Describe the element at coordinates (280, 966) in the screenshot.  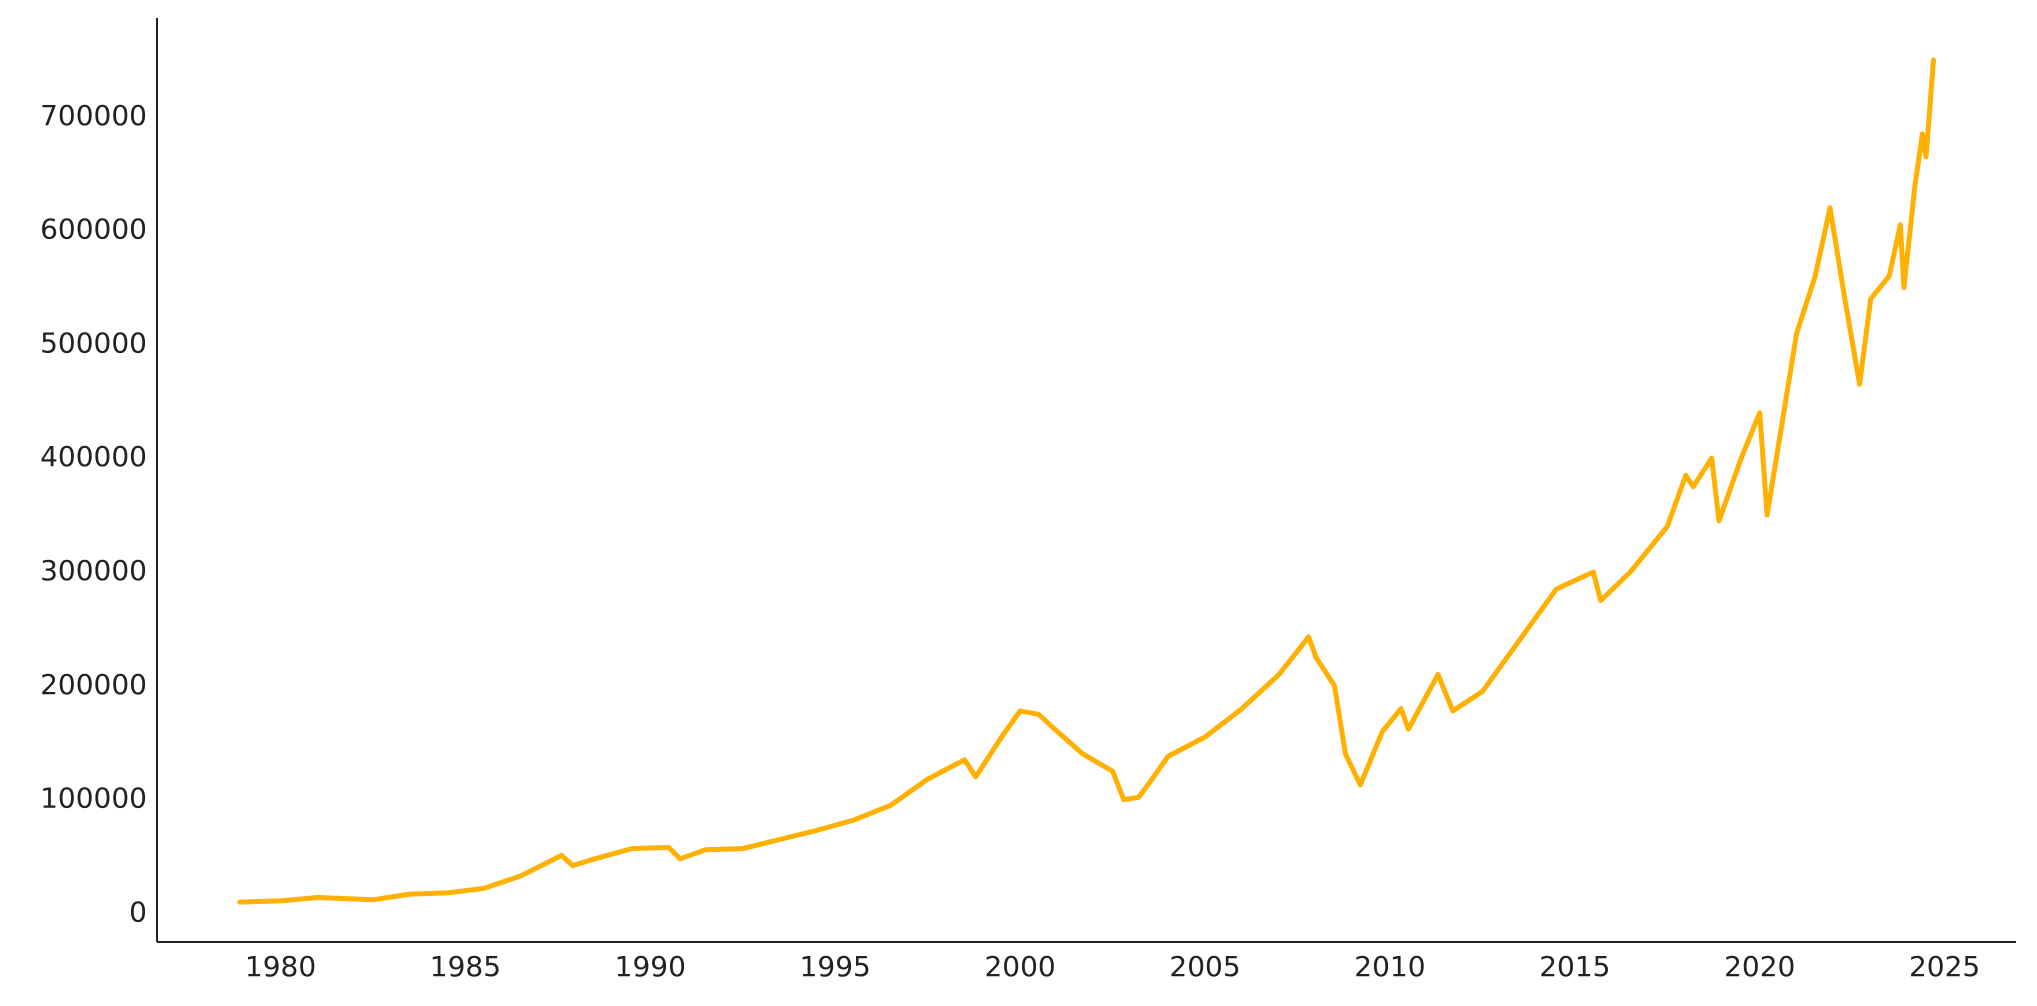
I see `x-tick-label: 1980` at that location.